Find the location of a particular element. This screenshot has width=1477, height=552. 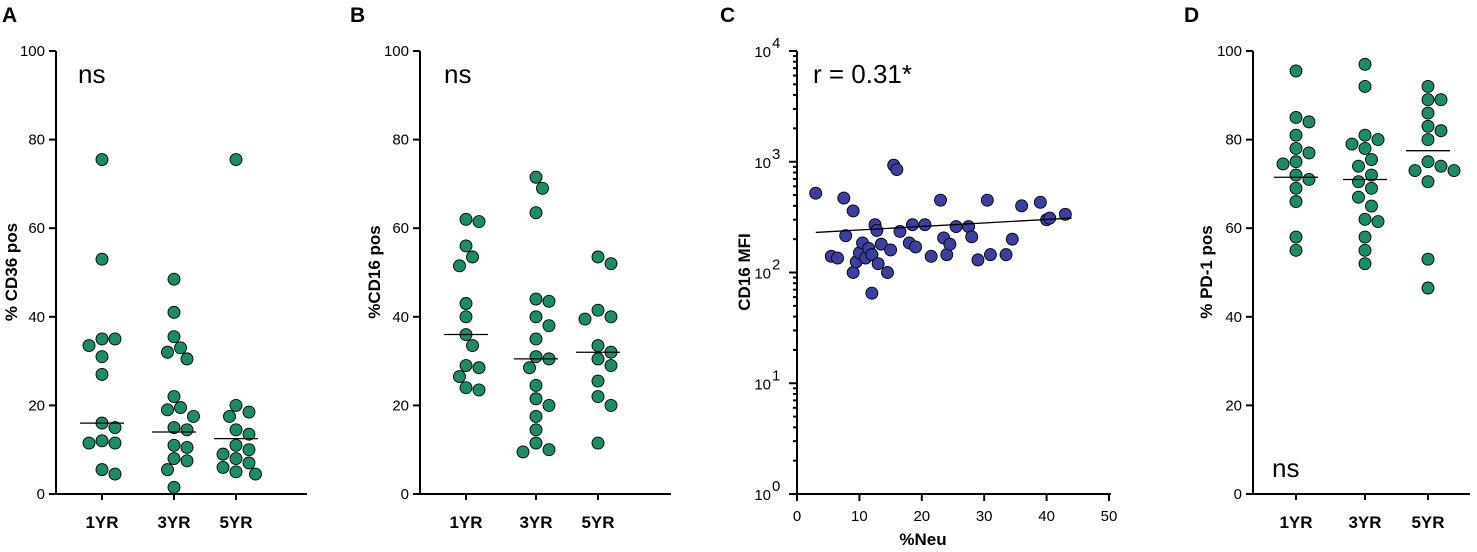

data-marks is located at coordinates (532, 314).